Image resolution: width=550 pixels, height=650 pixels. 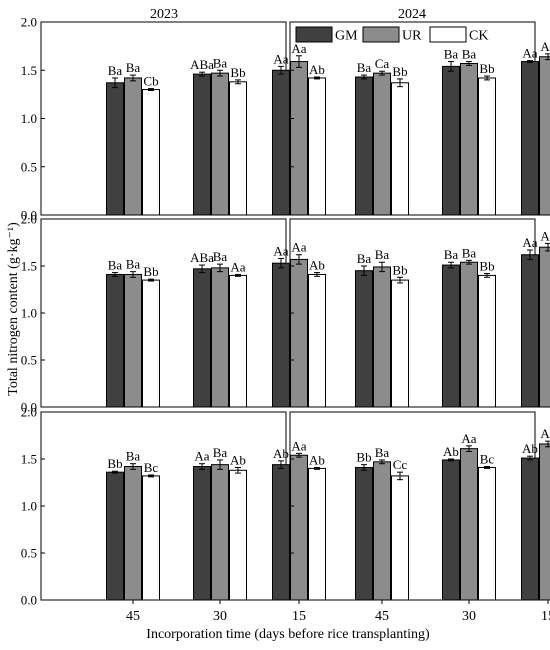 I want to click on significance-label: Ca, so click(x=382, y=63).